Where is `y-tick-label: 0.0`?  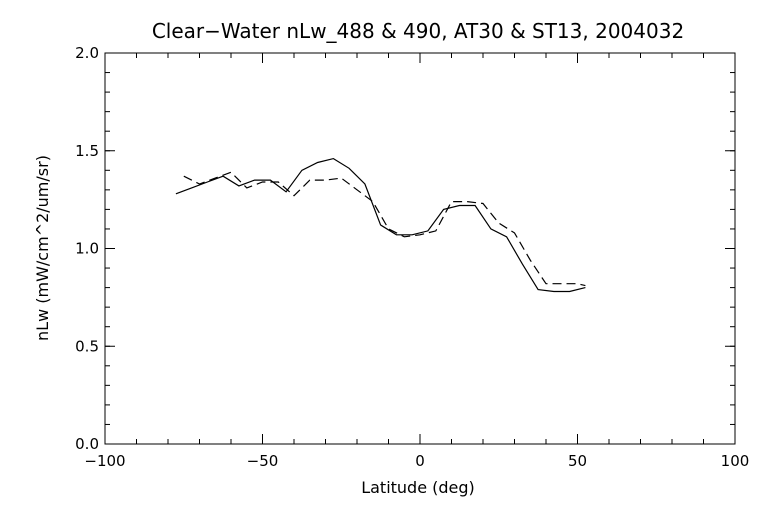
y-tick-label: 0.0 is located at coordinates (87, 444).